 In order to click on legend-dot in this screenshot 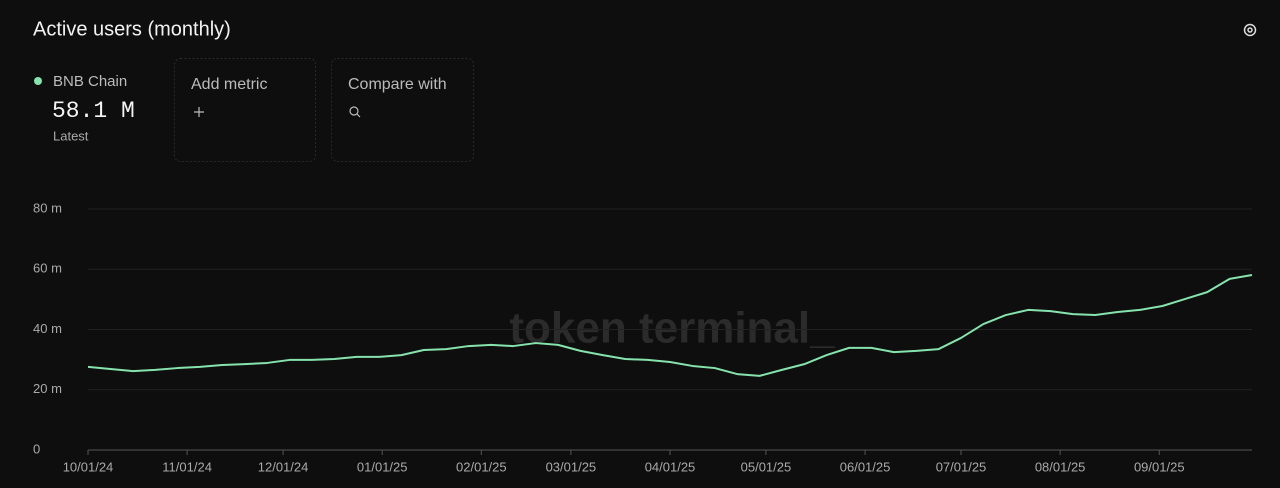, I will do `click(38, 81)`.